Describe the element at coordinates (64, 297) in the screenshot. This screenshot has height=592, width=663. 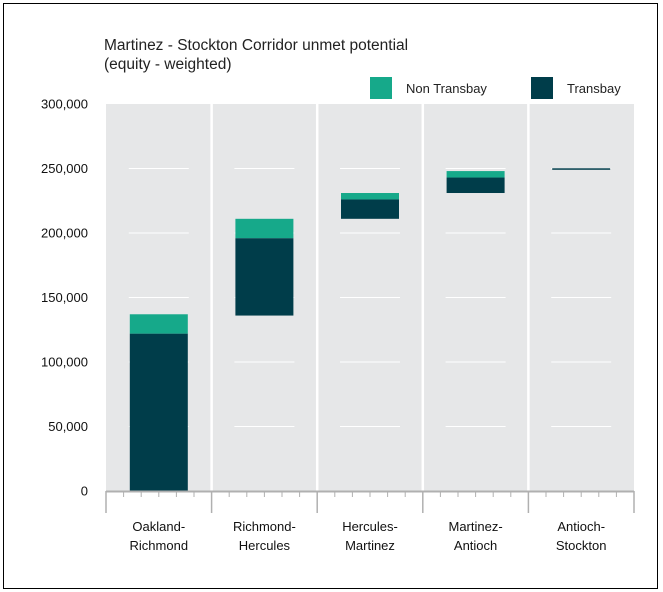
I see `y-tick-label: 150,000` at that location.